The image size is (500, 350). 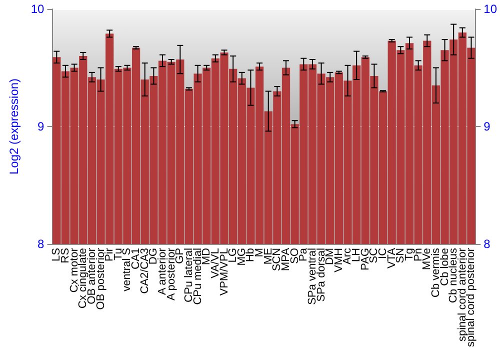 What do you see at coordinates (65, 256) in the screenshot?
I see `x-tick-label: RS` at bounding box center [65, 256].